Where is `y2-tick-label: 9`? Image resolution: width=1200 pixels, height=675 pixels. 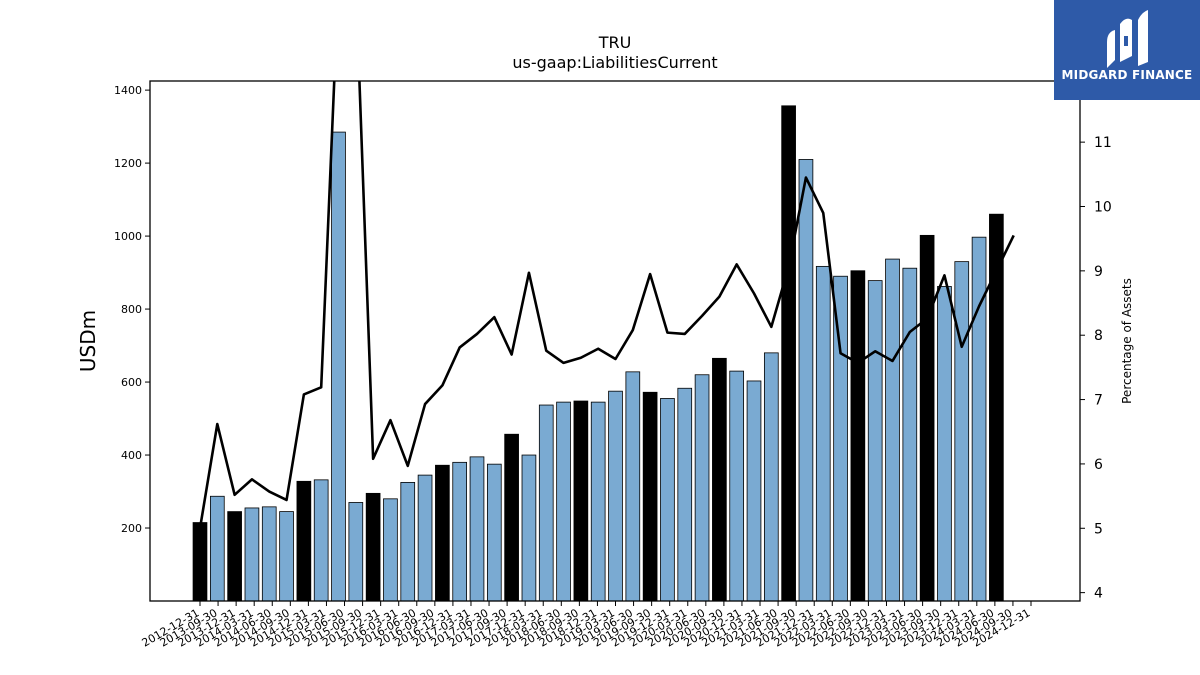
y2-tick-label: 9 is located at coordinates (1098, 272).